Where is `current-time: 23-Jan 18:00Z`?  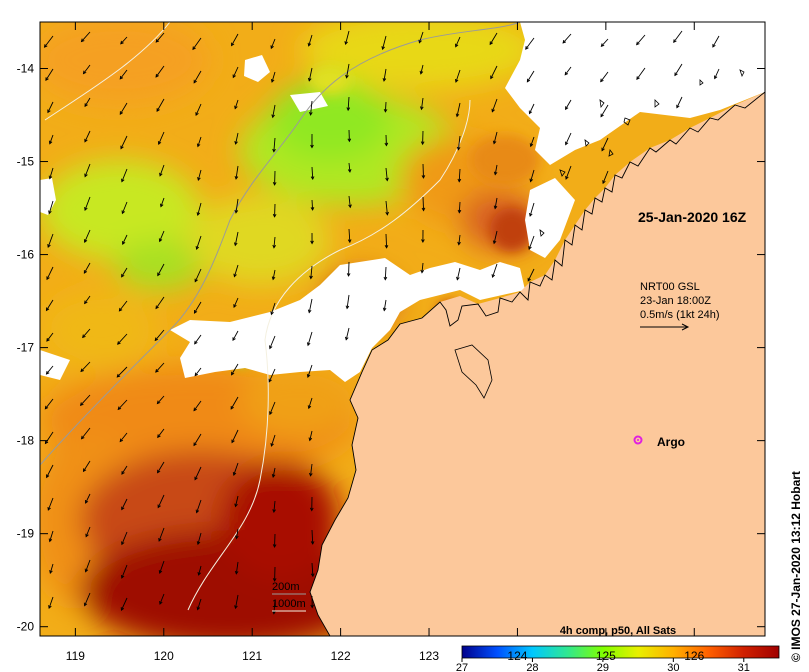 current-time: 23-Jan 18:00Z is located at coordinates (675, 301).